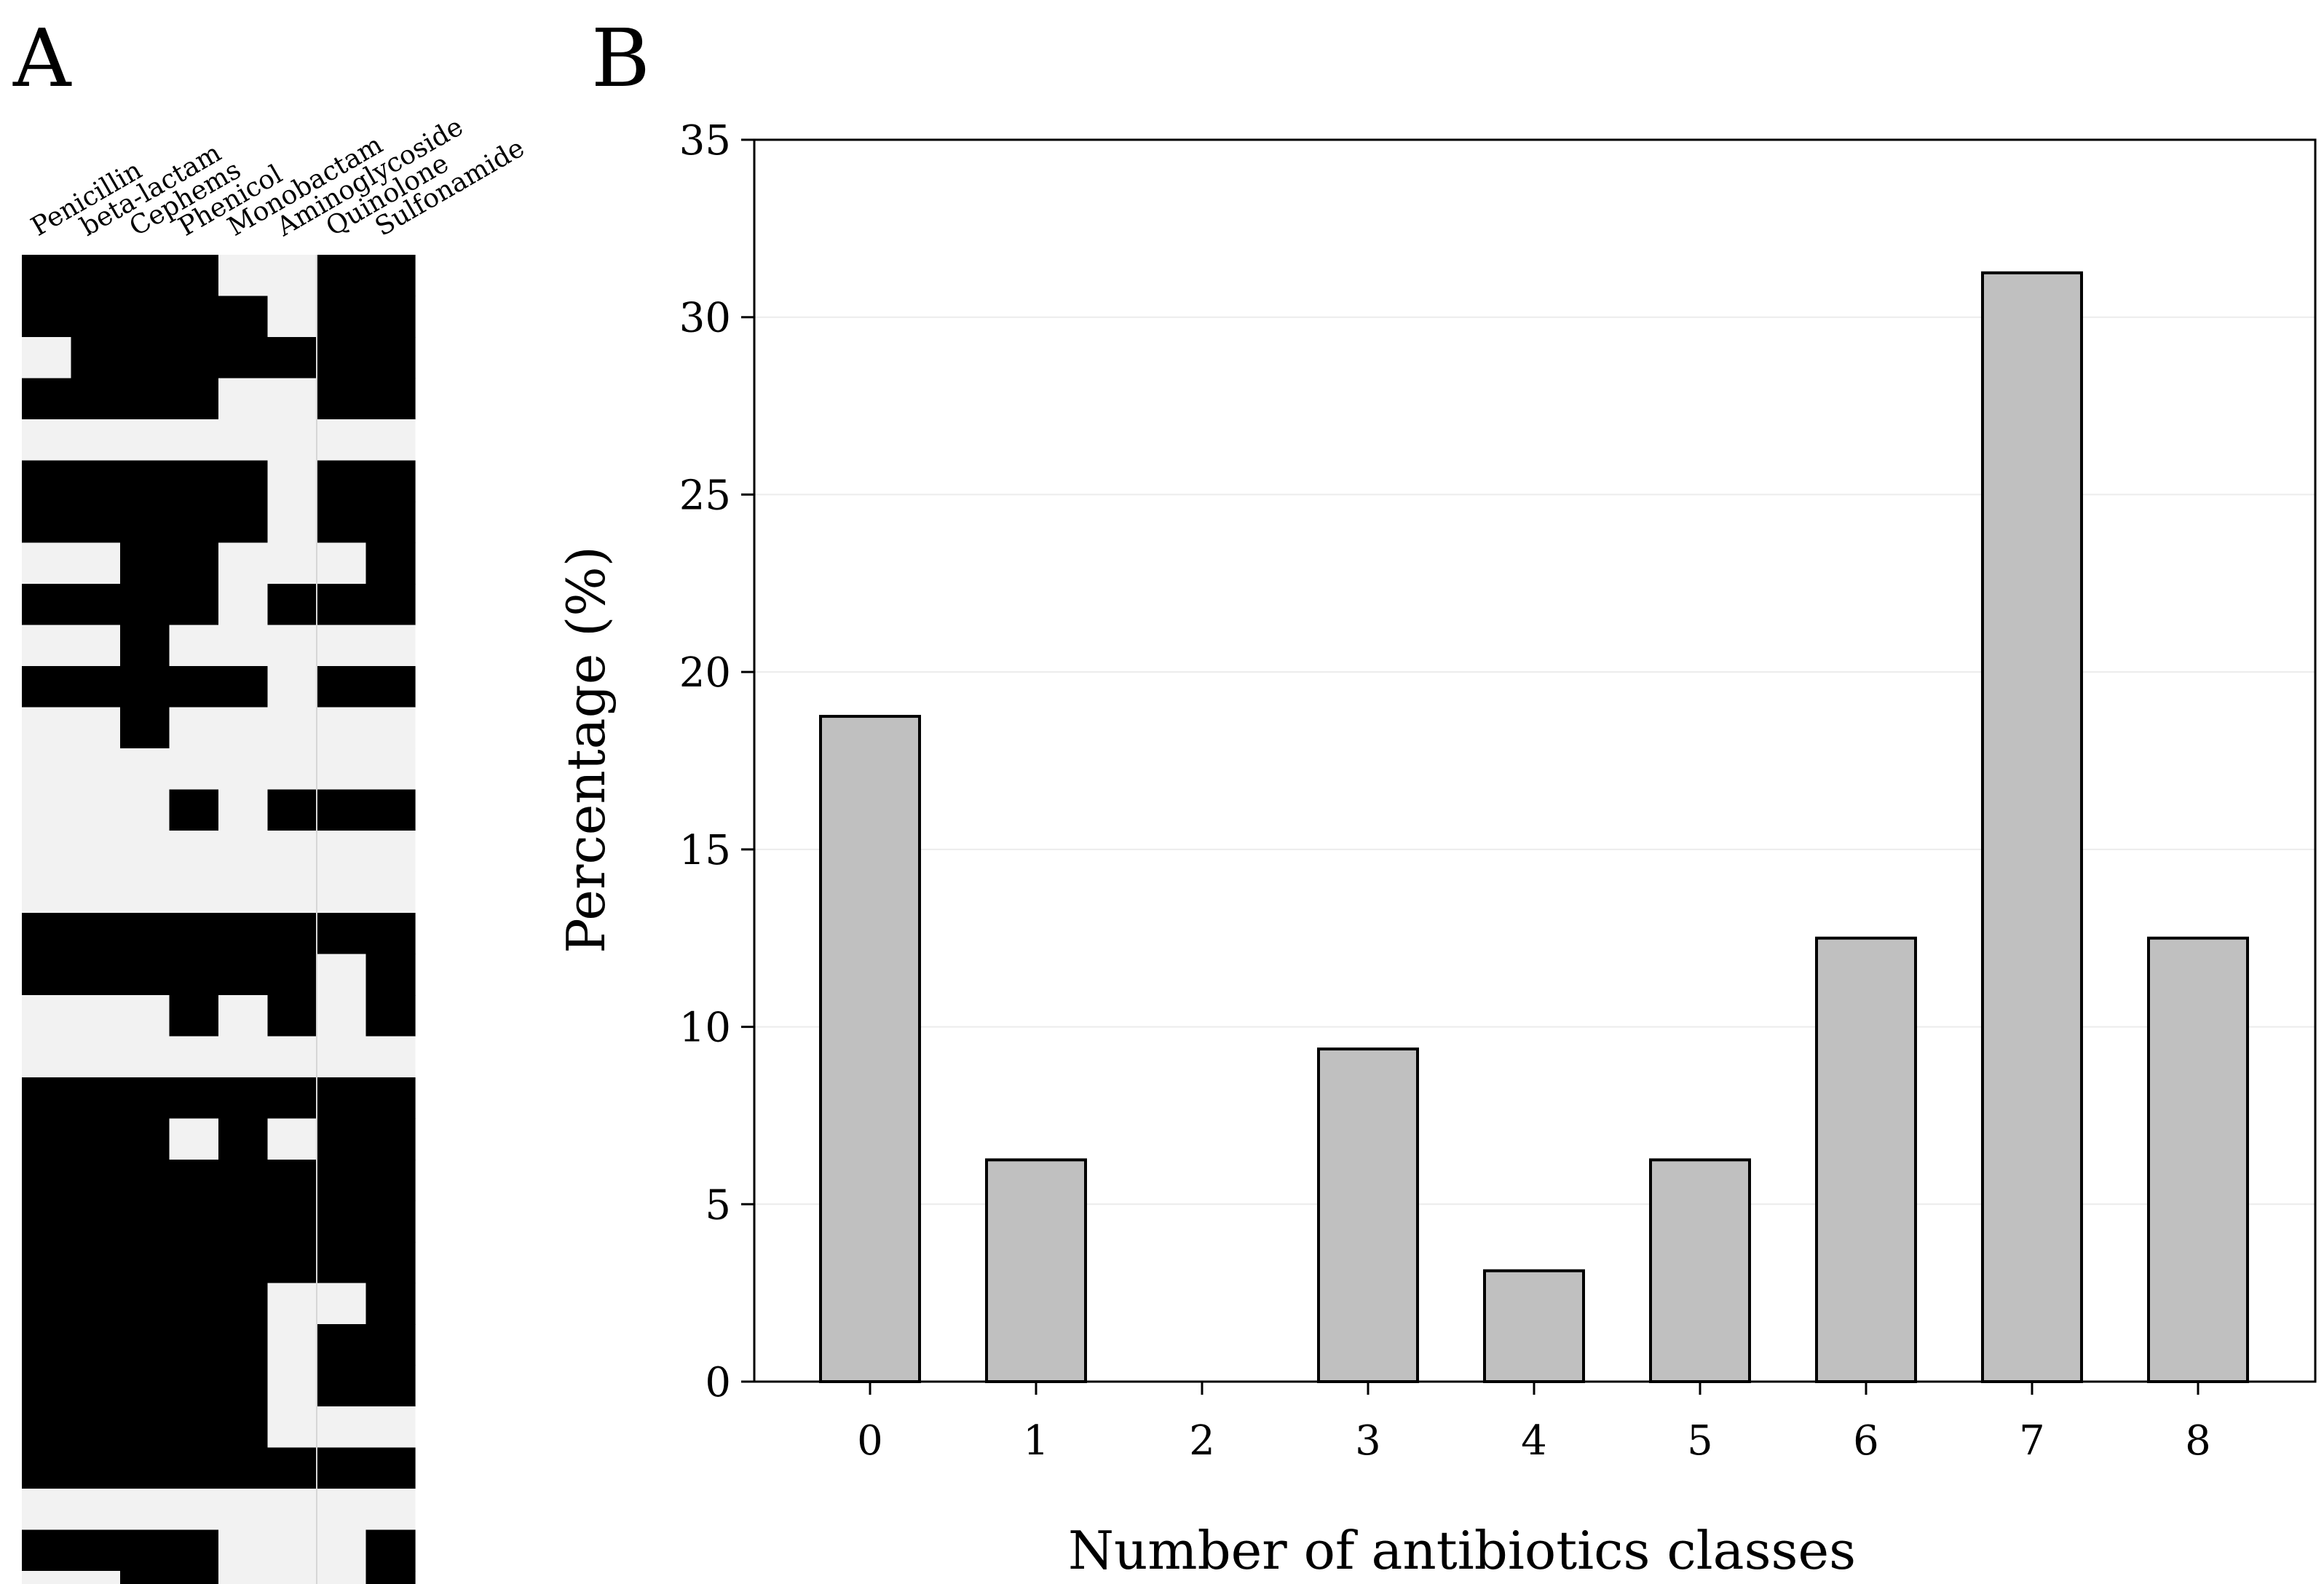 This screenshot has width=2324, height=1584. I want to click on y-tick-label: 25, so click(705, 495).